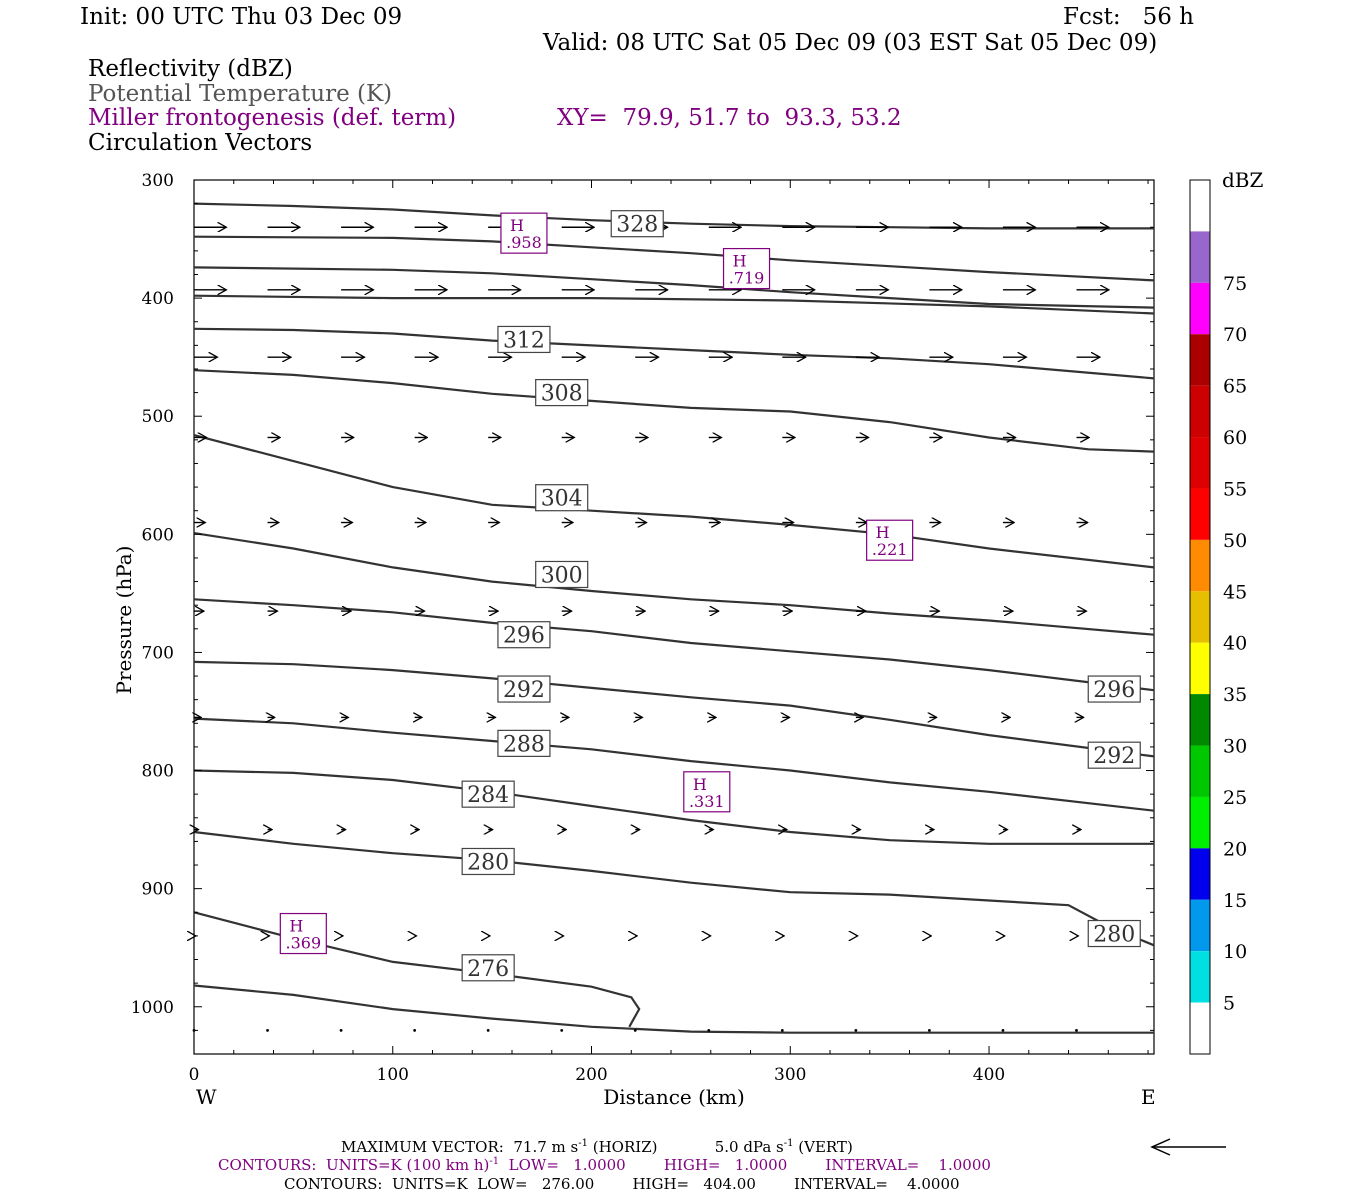 The width and height of the screenshot is (1350, 1200). Describe the element at coordinates (1243, 180) in the screenshot. I see `colorbar-unit: dBZ` at that location.